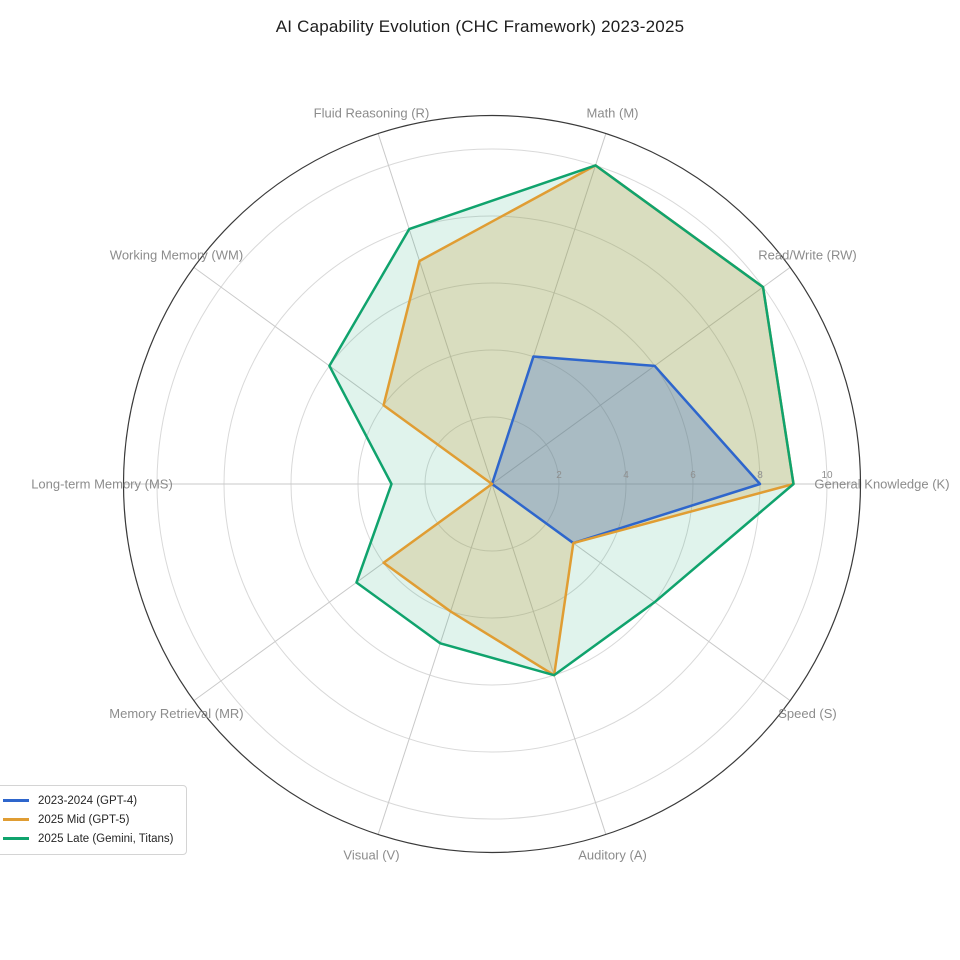 The width and height of the screenshot is (960, 960). What do you see at coordinates (760, 475) in the screenshot?
I see `radial-tick-label-8: 8` at bounding box center [760, 475].